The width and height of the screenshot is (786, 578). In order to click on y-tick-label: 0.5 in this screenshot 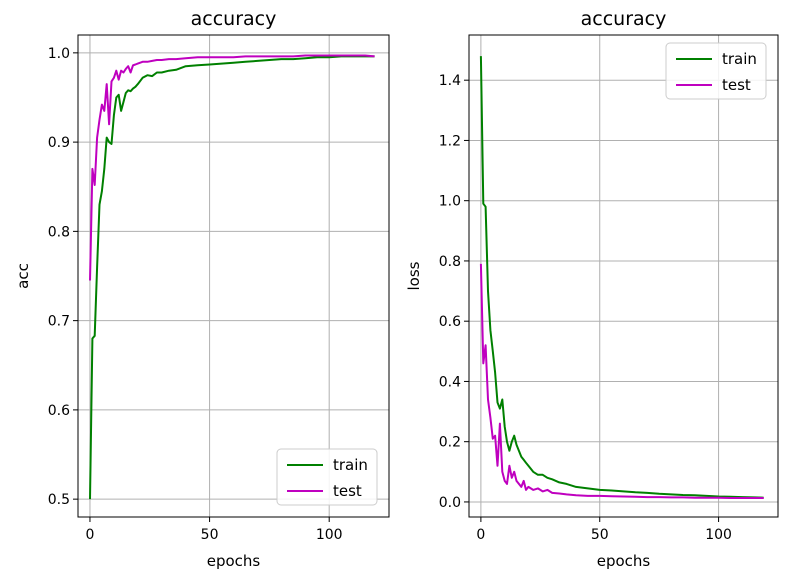, I will do `click(59, 500)`.